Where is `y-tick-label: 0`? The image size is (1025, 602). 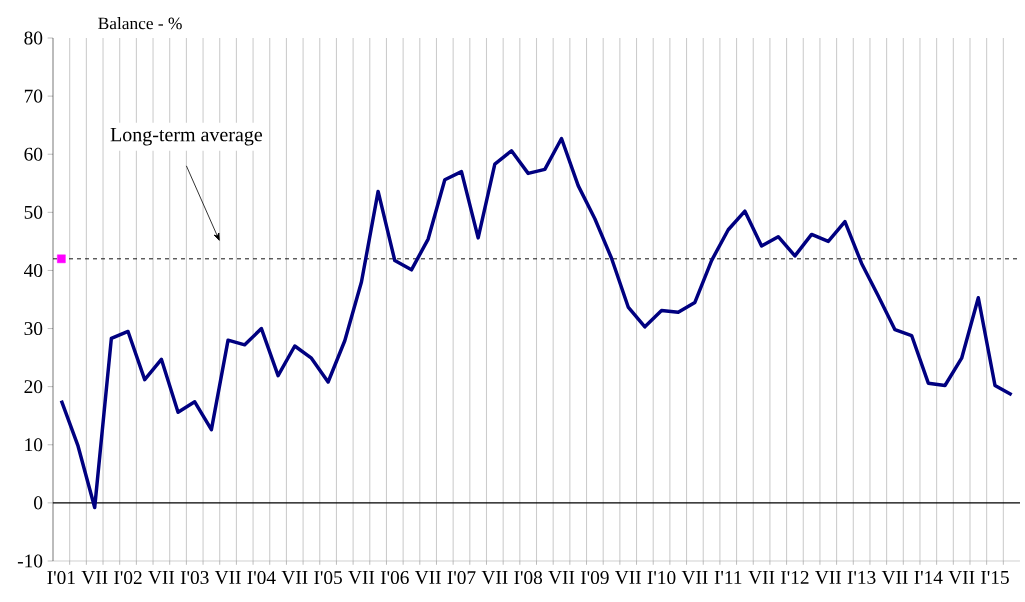 y-tick-label: 0 is located at coordinates (38, 503).